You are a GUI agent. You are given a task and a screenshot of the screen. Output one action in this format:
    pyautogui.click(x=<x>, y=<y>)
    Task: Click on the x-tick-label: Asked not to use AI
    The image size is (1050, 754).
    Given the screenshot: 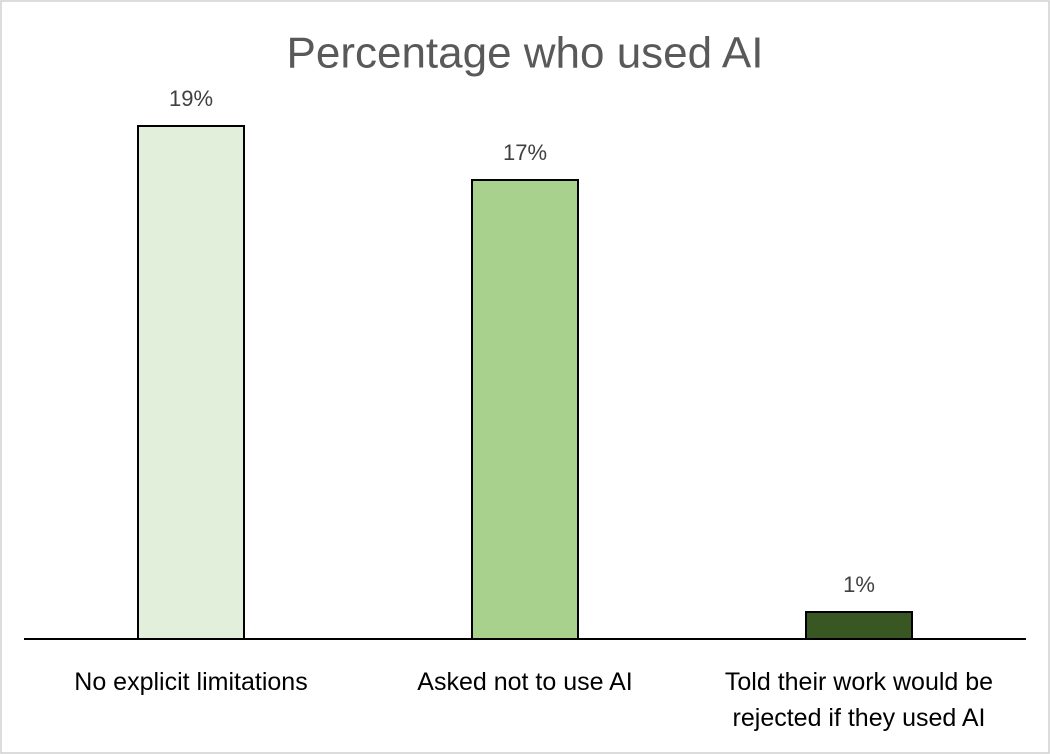 What is the action you would take?
    pyautogui.click(x=525, y=682)
    